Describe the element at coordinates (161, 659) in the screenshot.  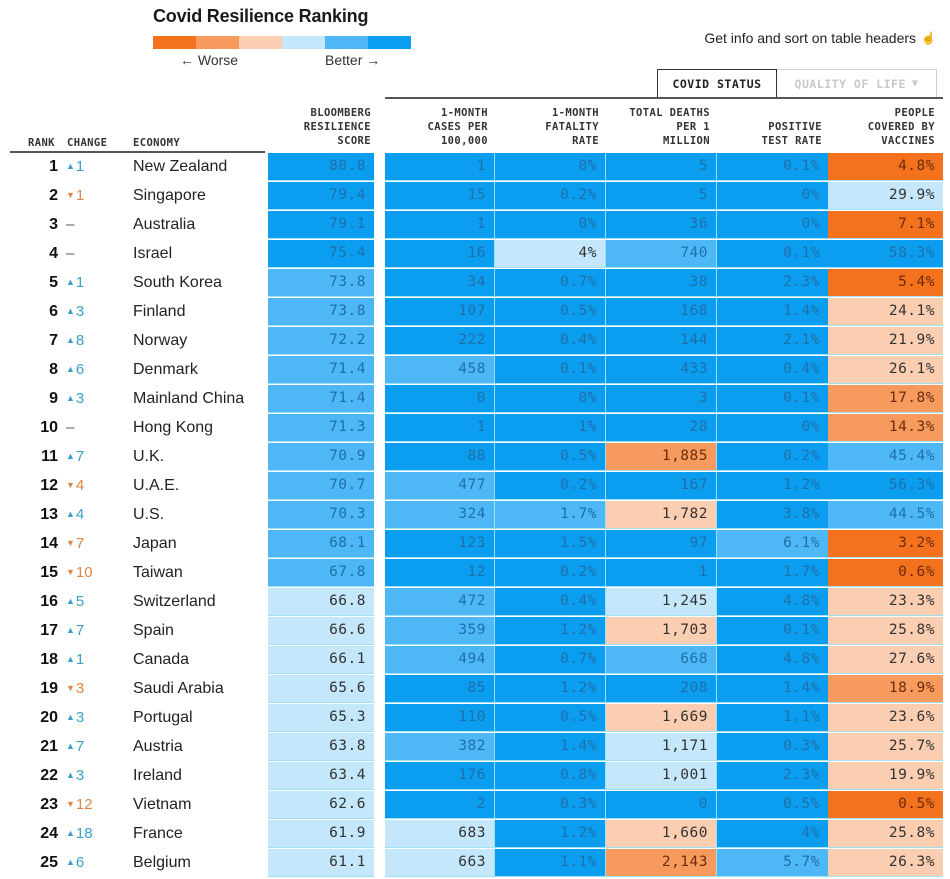
I see `economy-name: Canada` at that location.